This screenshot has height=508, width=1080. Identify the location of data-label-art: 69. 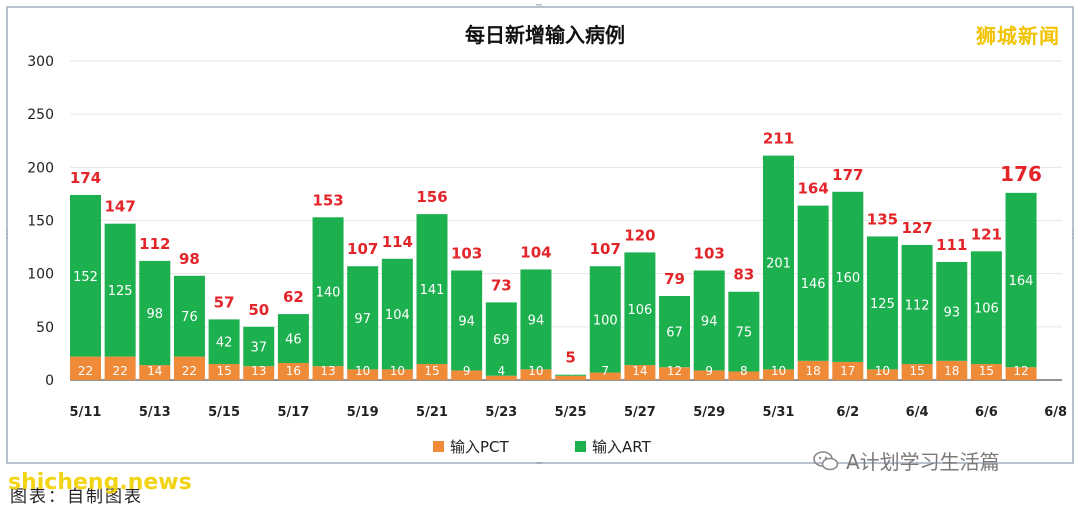
(501, 340).